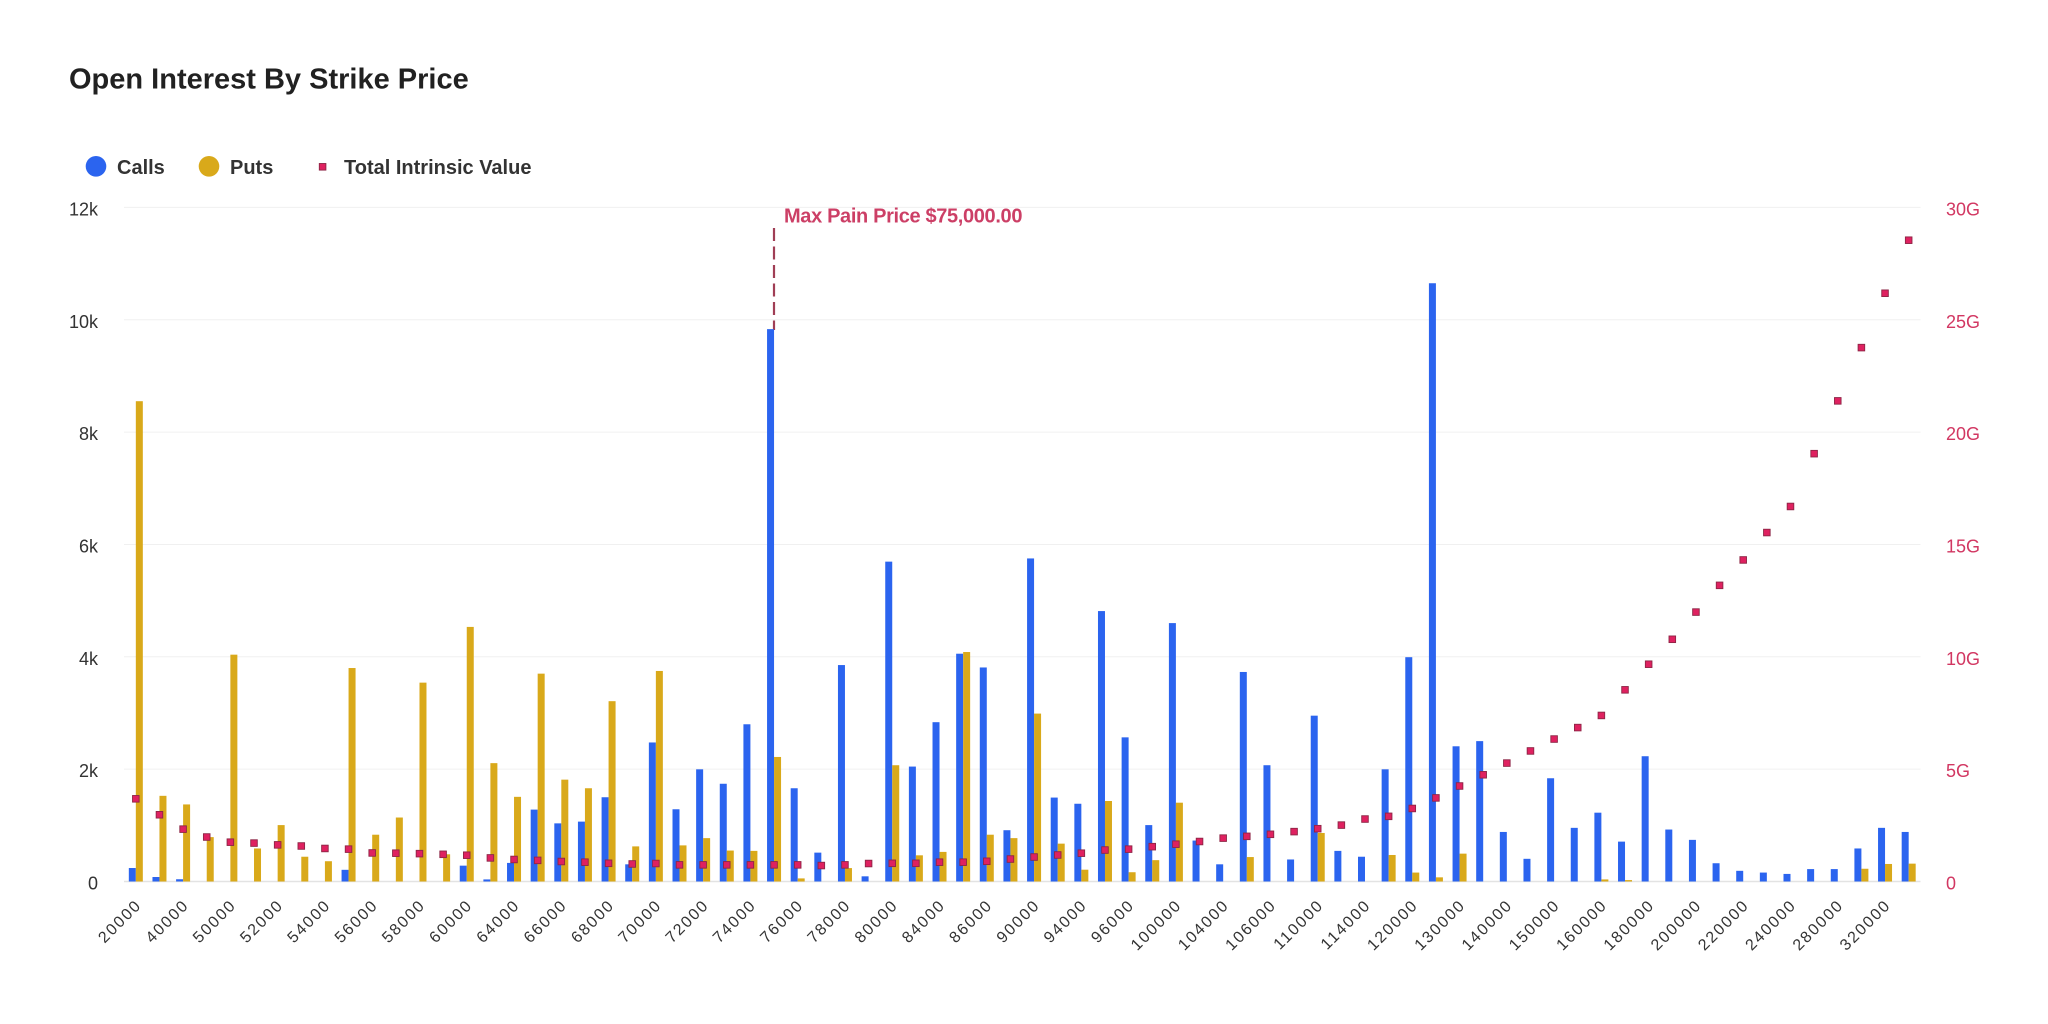 The width and height of the screenshot is (2048, 1024). Describe the element at coordinates (141, 168) in the screenshot. I see `svg-text: Calls` at that location.